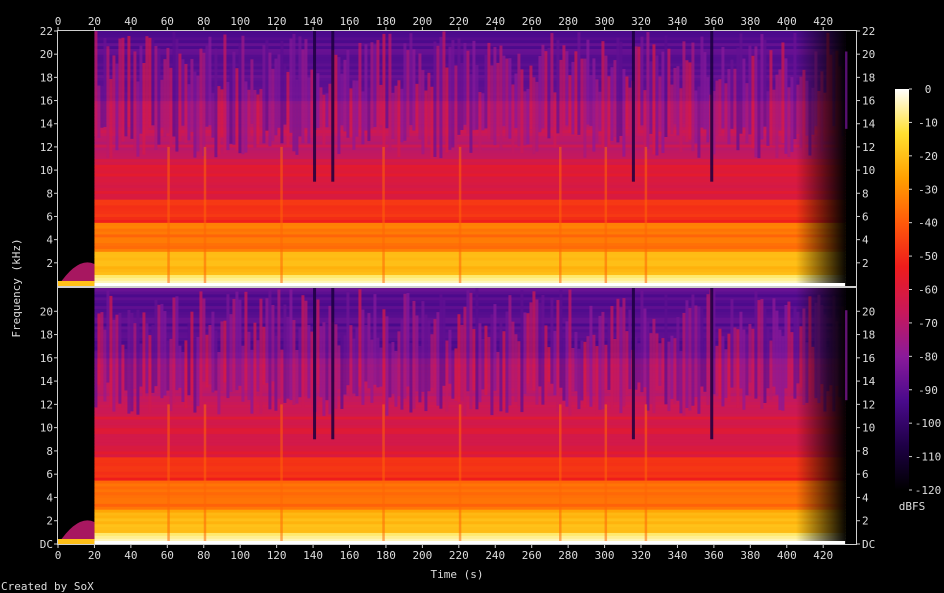 The image size is (944, 593). Describe the element at coordinates (568, 555) in the screenshot. I see `x-tick-label: 280` at that location.